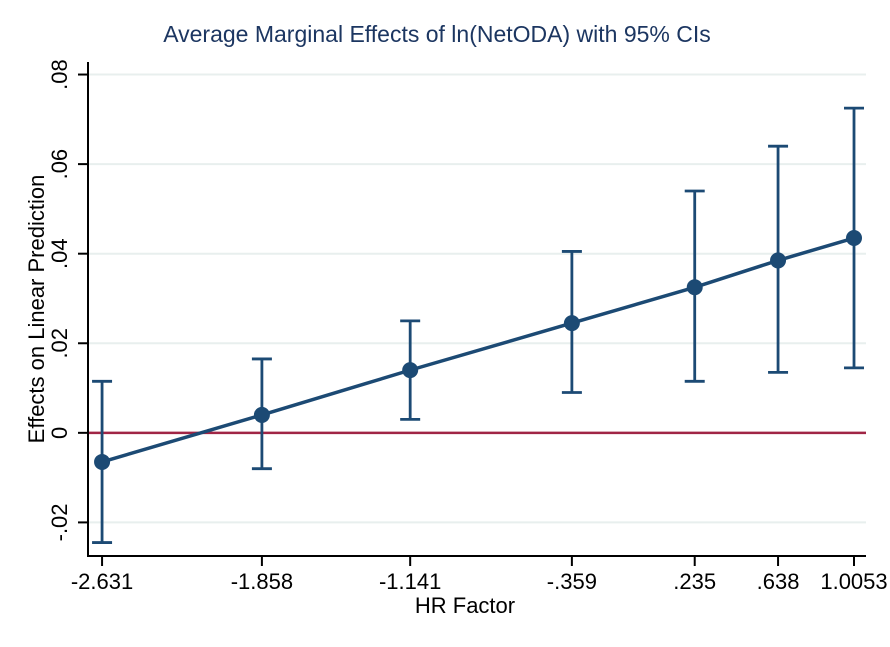 The image size is (890, 647). Describe the element at coordinates (59, 164) in the screenshot. I see `y-tick-label: .06` at that location.